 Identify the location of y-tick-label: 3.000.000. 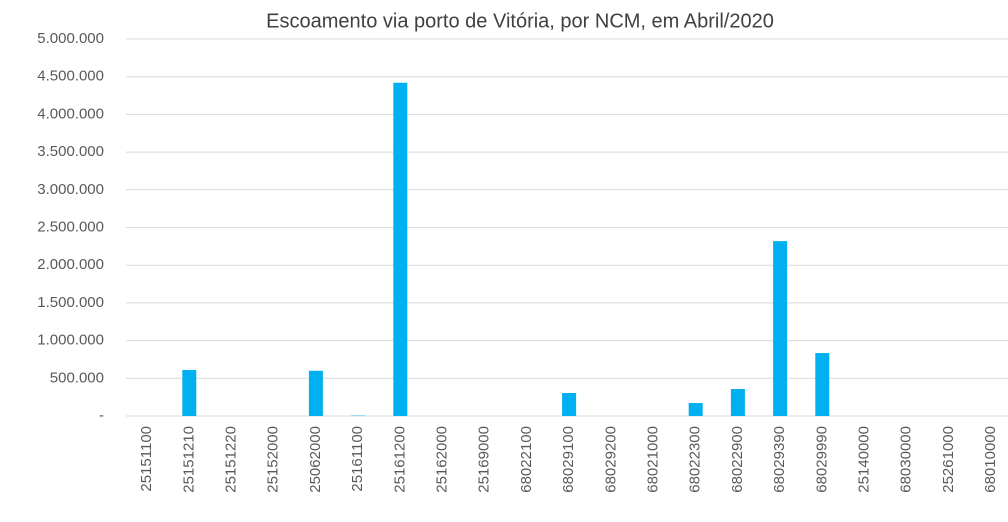
(70, 189).